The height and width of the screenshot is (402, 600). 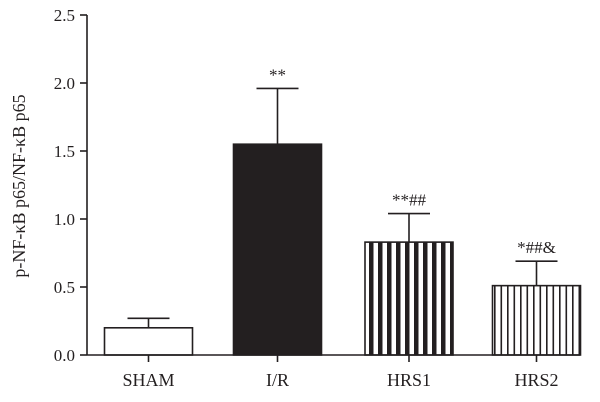 What do you see at coordinates (277, 249) in the screenshot?
I see `bar-i-r` at bounding box center [277, 249].